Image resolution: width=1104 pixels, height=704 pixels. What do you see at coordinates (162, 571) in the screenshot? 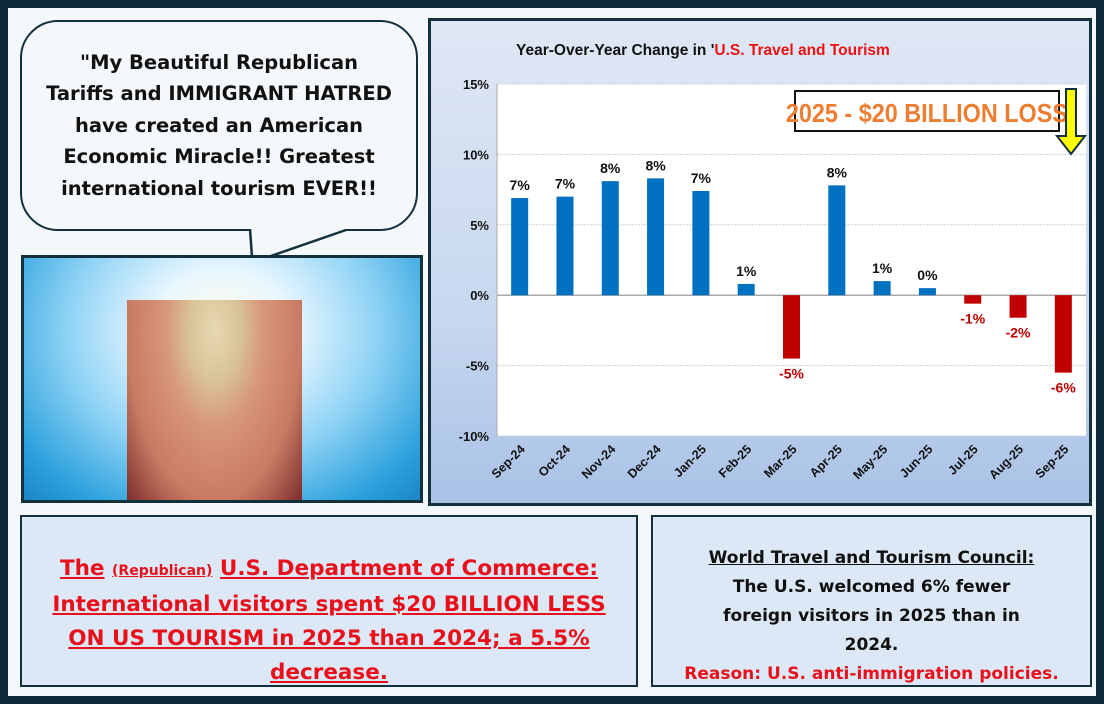
I see `qualifier: (Republican)` at bounding box center [162, 571].